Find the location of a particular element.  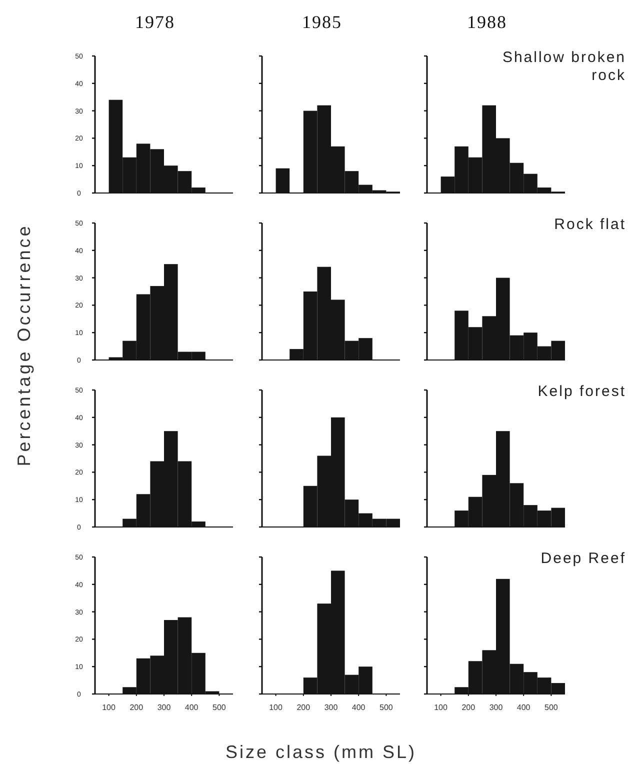

annotation: Shallow broken rock is located at coordinates (564, 66).